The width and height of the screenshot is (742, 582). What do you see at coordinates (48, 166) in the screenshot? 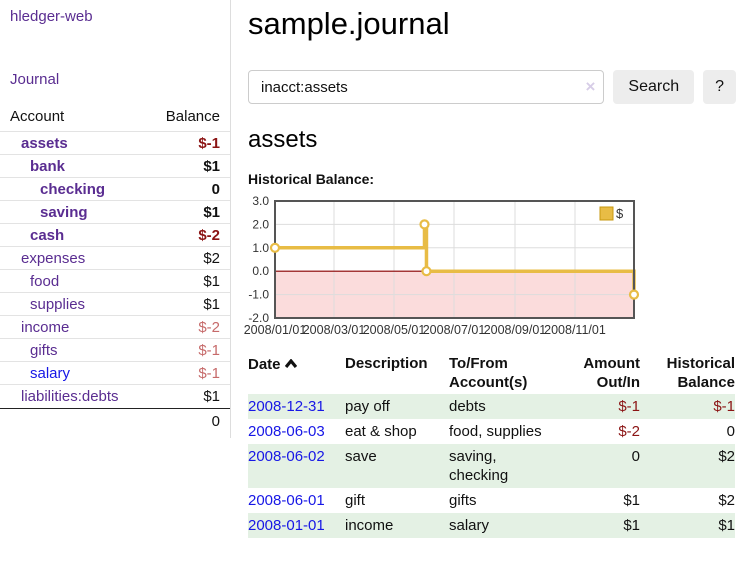
I see `account-link-bank: bank` at bounding box center [48, 166].